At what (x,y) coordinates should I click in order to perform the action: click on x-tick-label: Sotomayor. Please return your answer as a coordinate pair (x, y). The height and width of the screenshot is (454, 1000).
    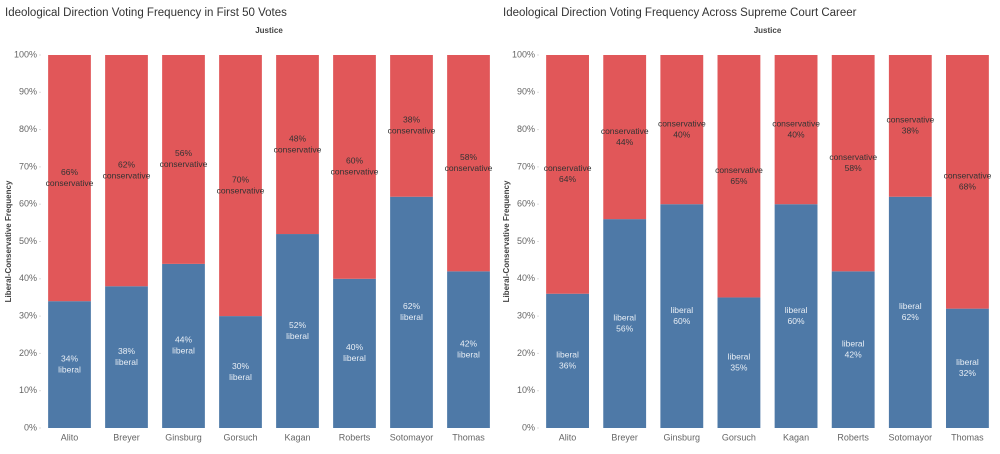
    Looking at the image, I should click on (412, 437).